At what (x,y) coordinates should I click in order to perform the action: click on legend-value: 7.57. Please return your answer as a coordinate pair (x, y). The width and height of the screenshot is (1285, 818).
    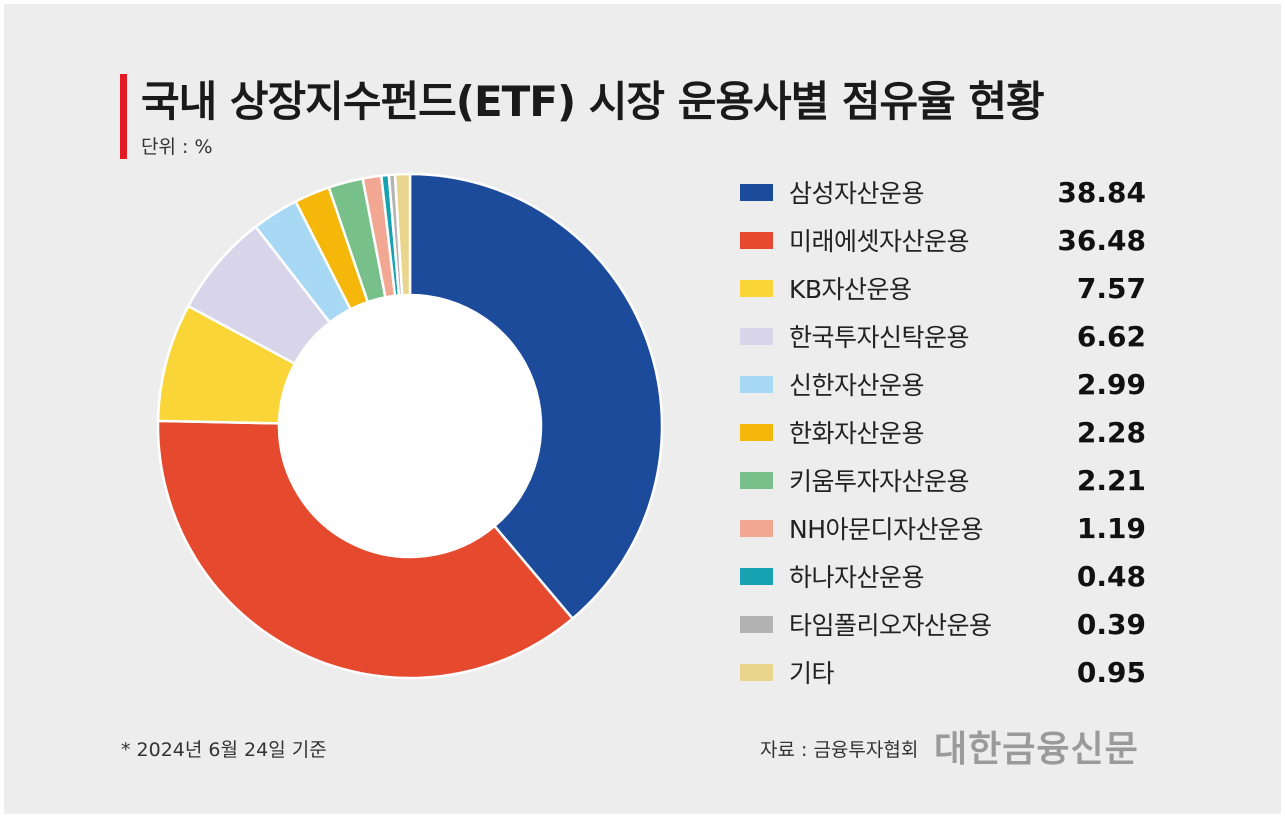
    Looking at the image, I should click on (1111, 288).